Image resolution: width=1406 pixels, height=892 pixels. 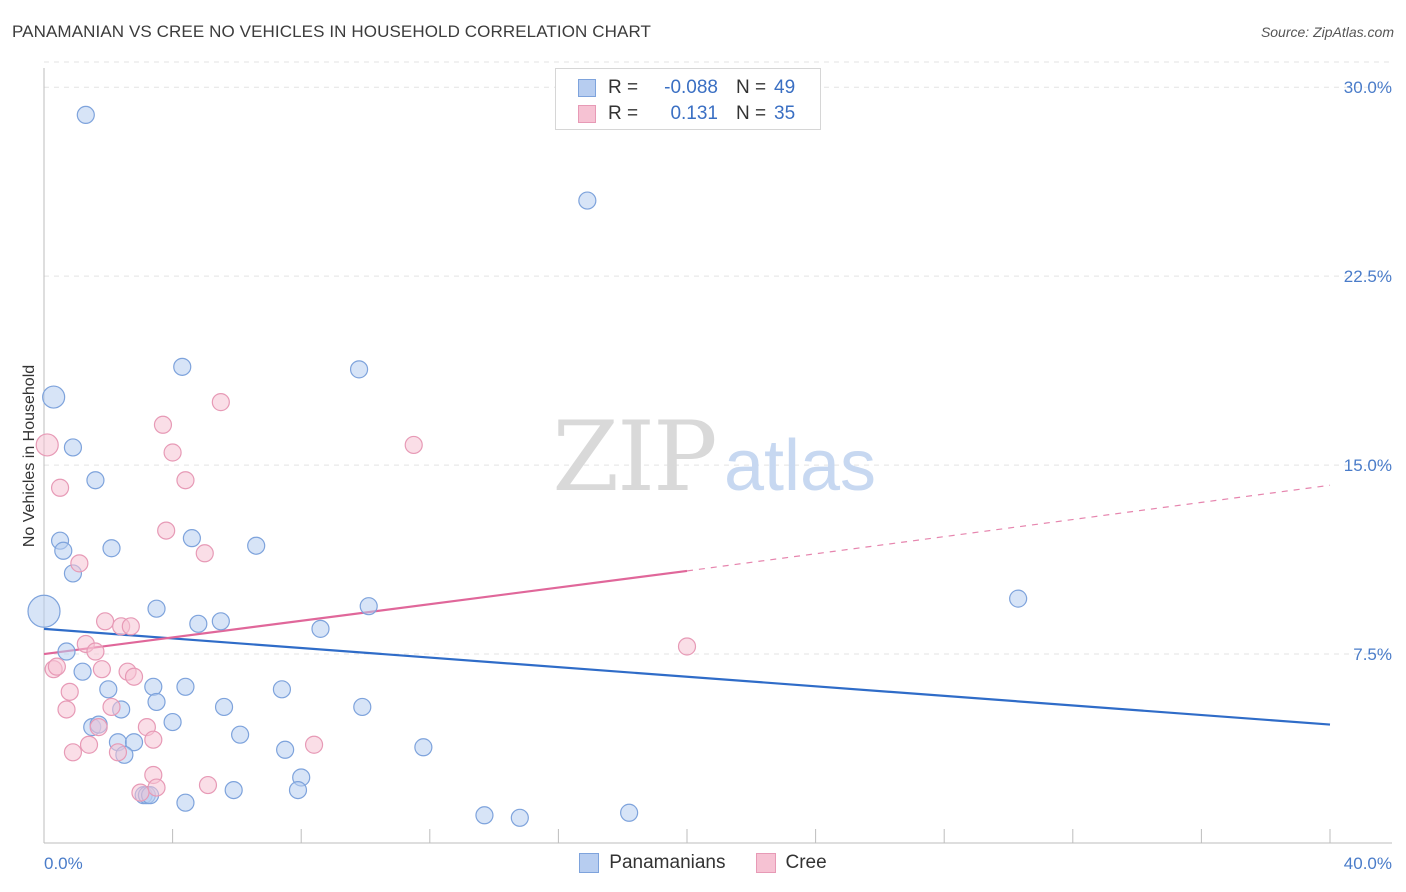 I want to click on legend-row-panamanians: R = -0.088 N = 49, so click(x=686, y=88).